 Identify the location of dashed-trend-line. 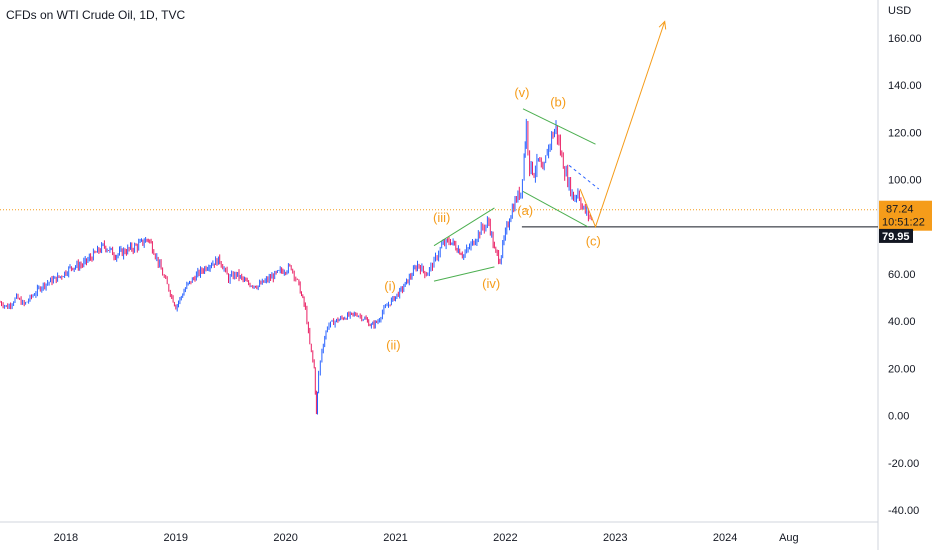
(584, 177).